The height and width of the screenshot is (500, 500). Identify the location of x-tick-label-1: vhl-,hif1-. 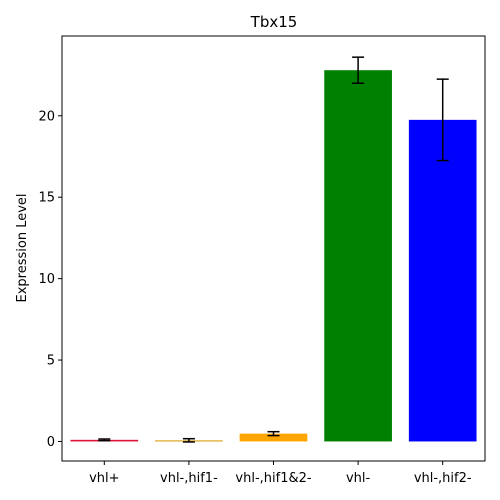
(189, 478).